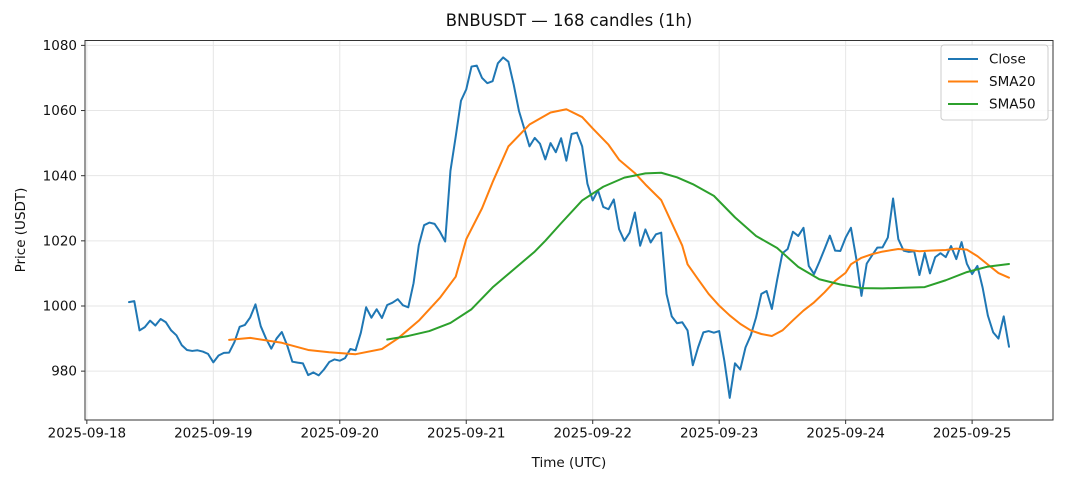 This screenshot has width=1068, height=481. What do you see at coordinates (64, 372) in the screenshot?
I see `y-tick-label: 980` at bounding box center [64, 372].